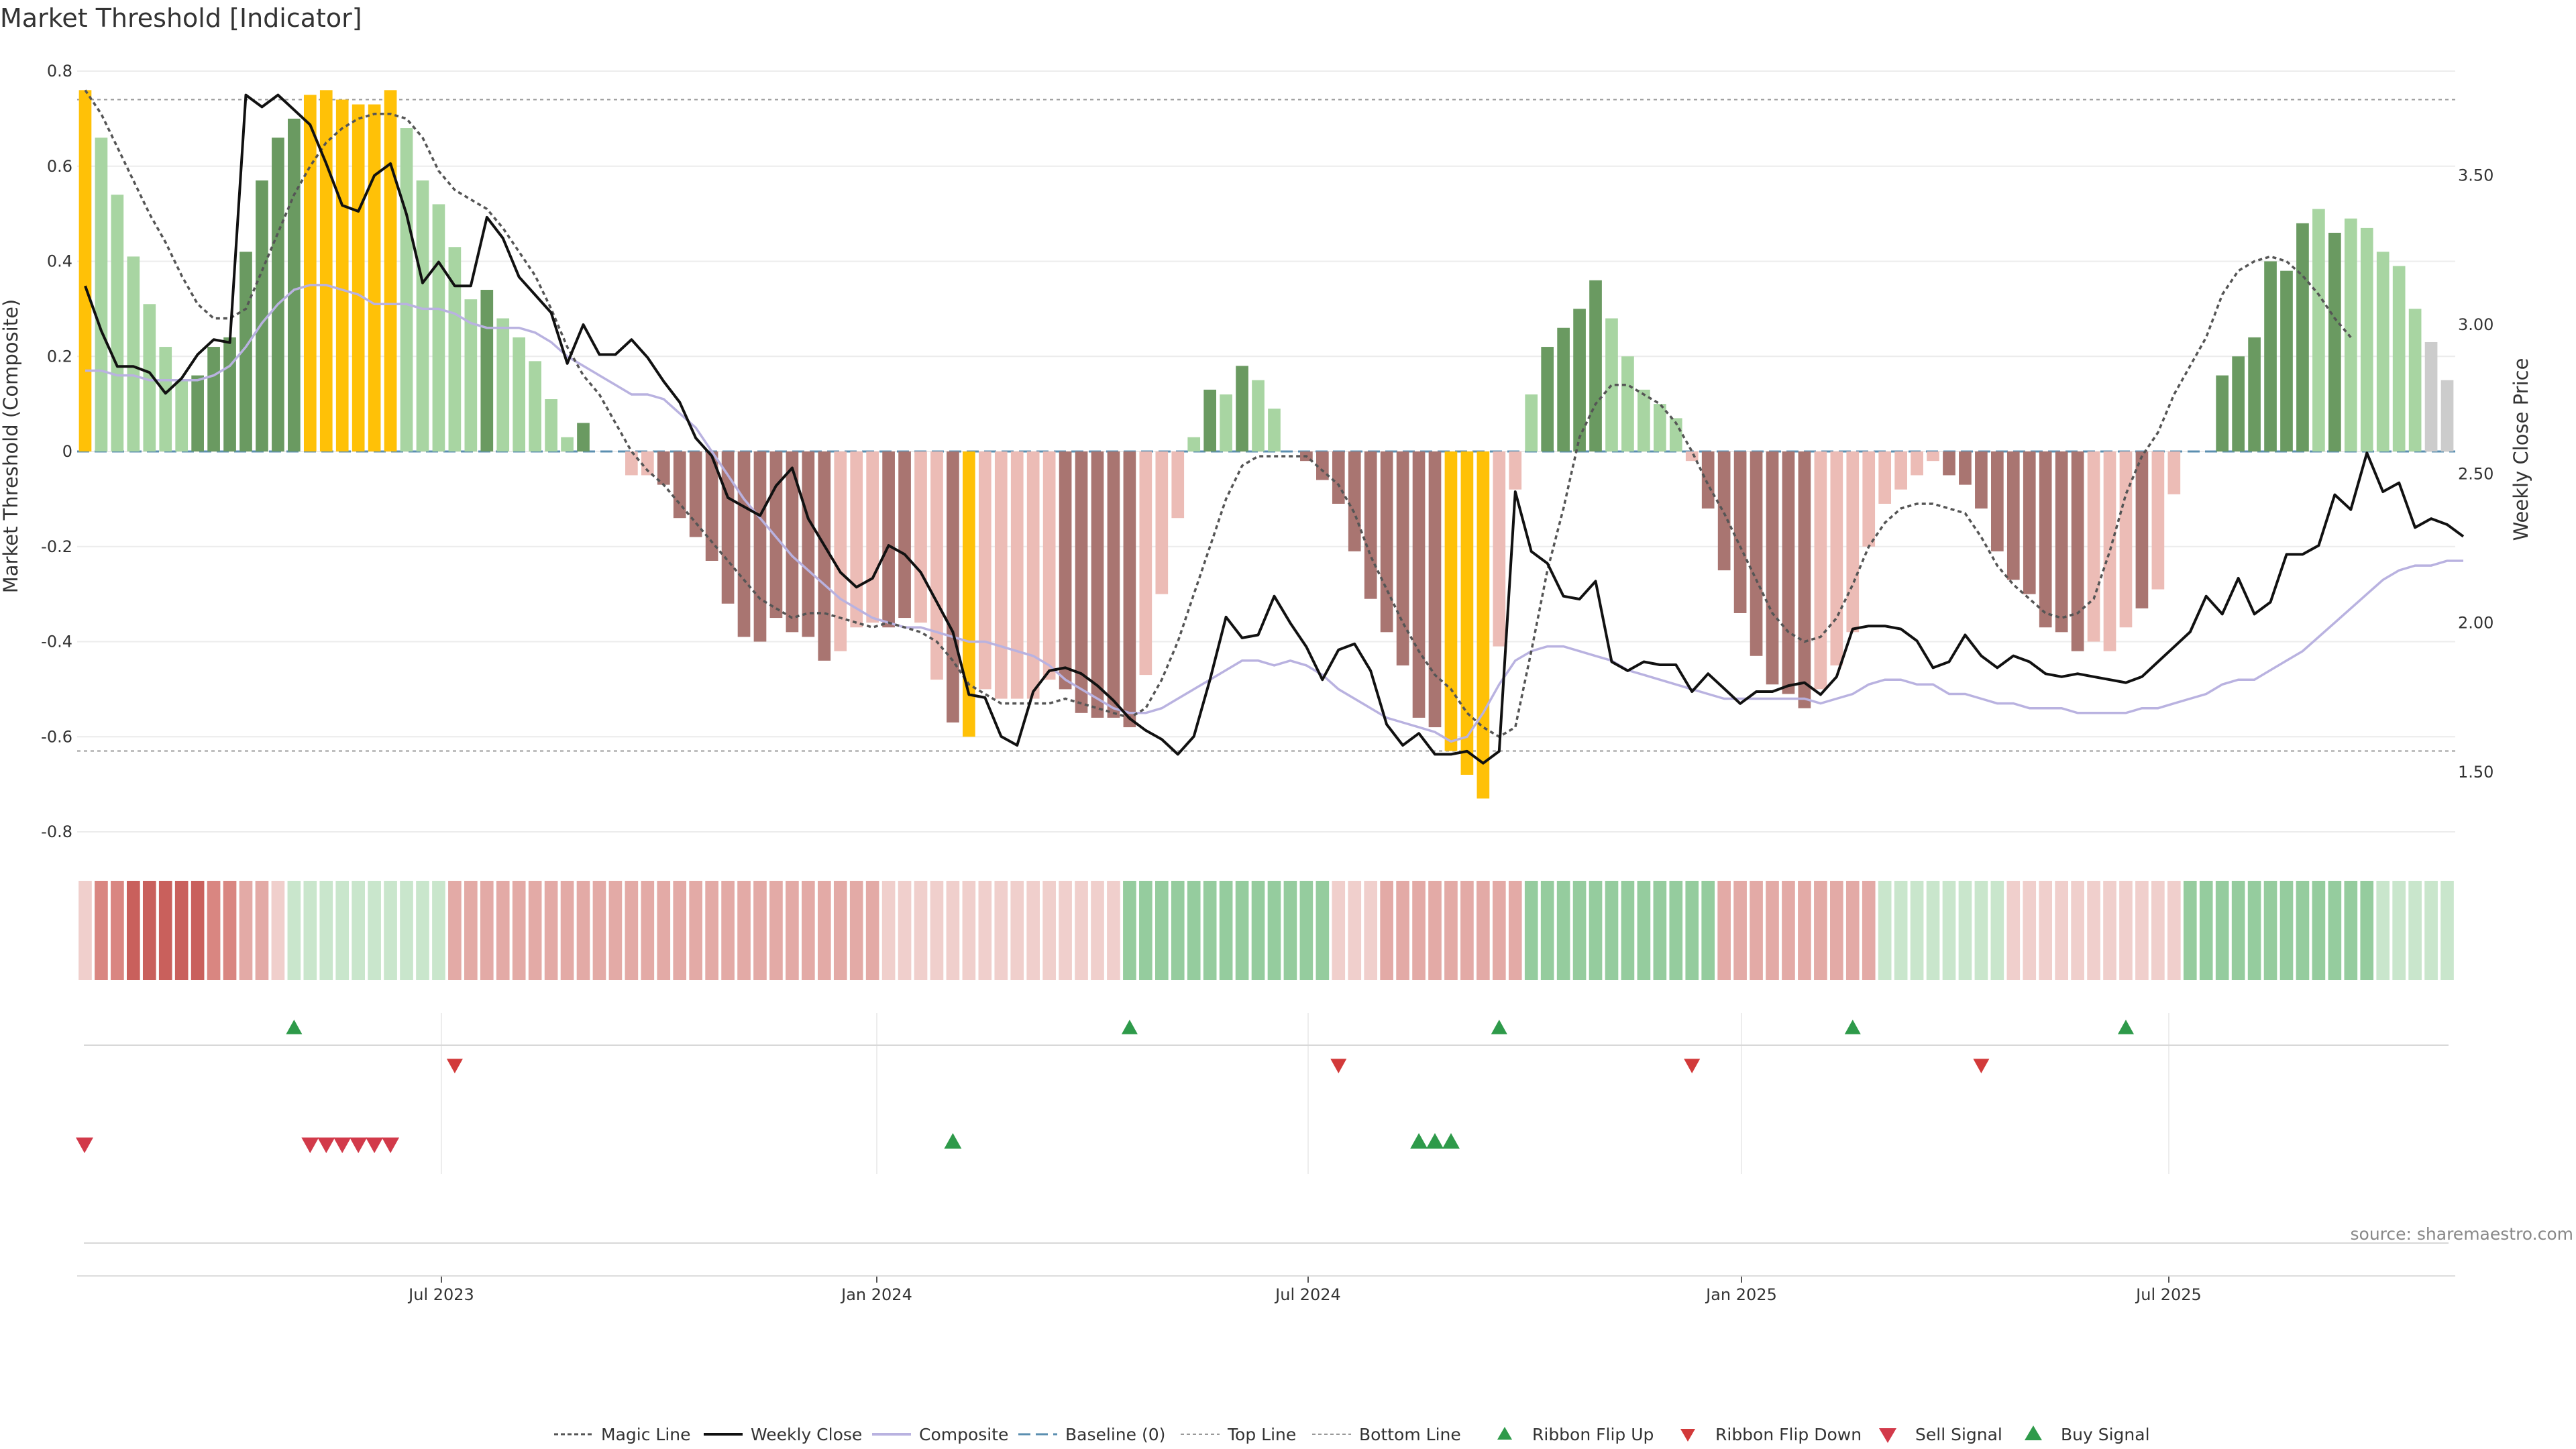 Image resolution: width=2576 pixels, height=1449 pixels. I want to click on left-tick-label: 0.2, so click(59, 356).